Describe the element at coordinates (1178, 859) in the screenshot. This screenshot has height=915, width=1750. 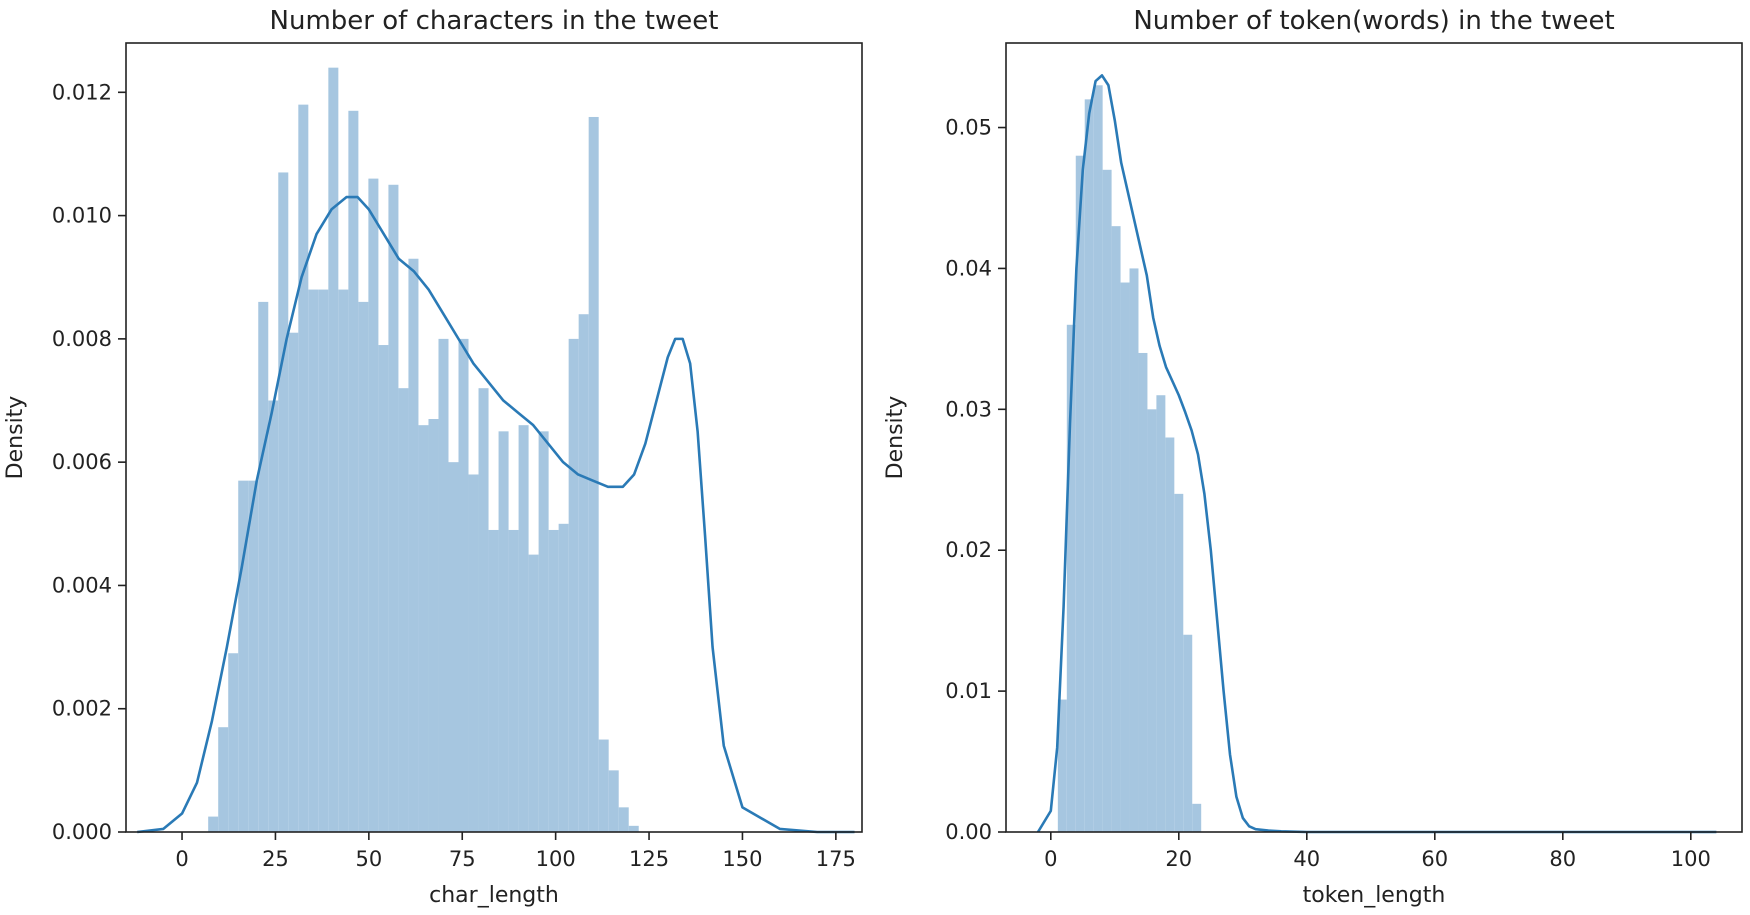
I see `token-length-x-tick-label: 20` at that location.